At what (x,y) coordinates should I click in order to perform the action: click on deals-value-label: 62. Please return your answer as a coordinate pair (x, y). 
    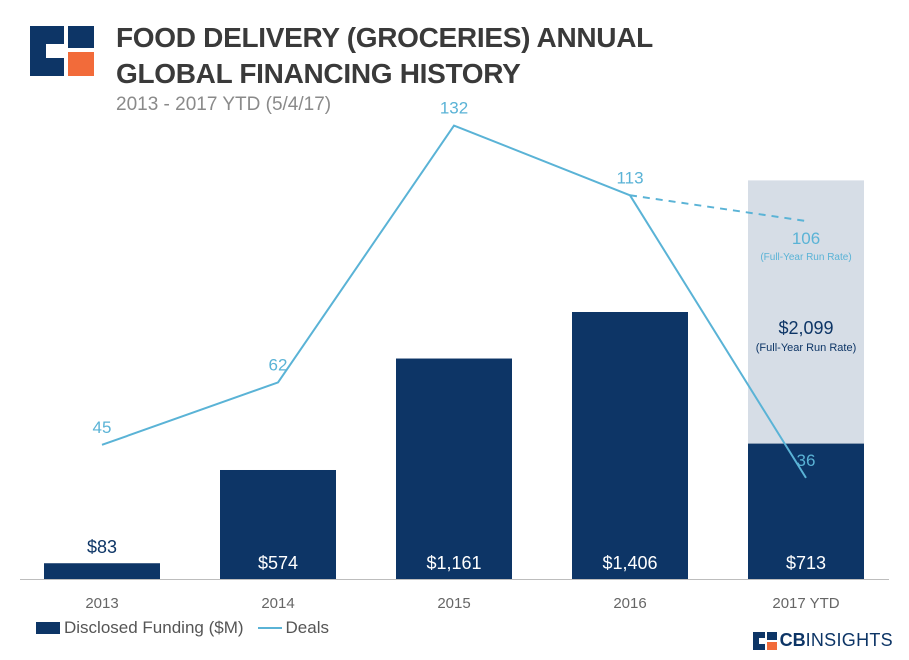
    Looking at the image, I should click on (278, 364).